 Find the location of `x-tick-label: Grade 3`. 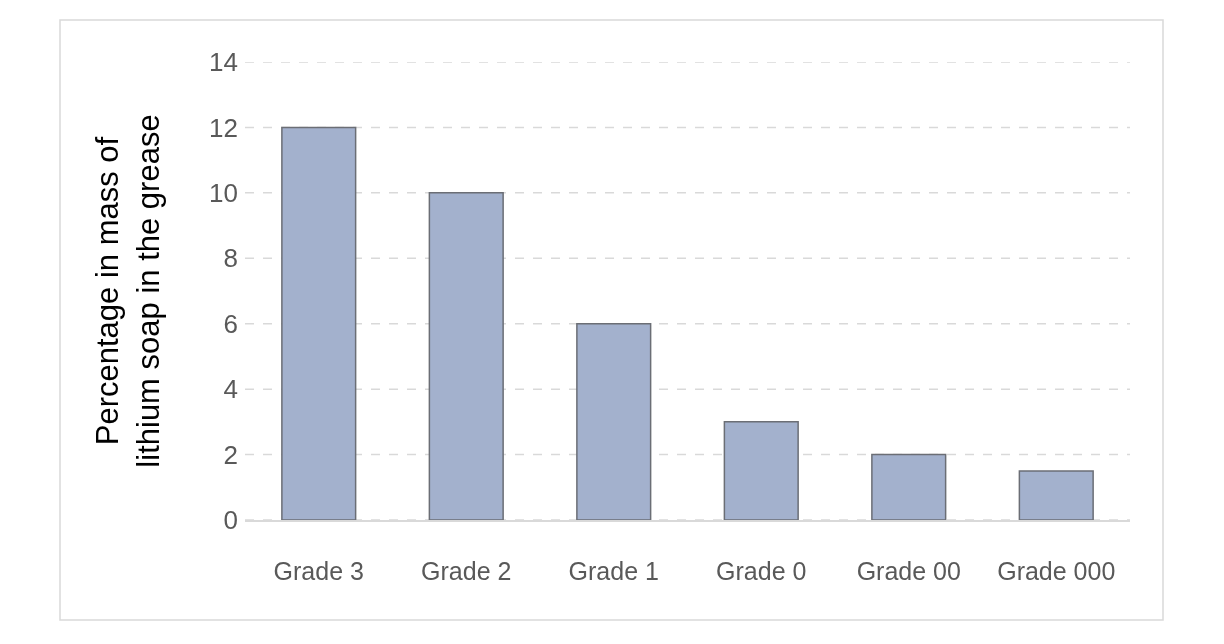

x-tick-label: Grade 3 is located at coordinates (318, 571).